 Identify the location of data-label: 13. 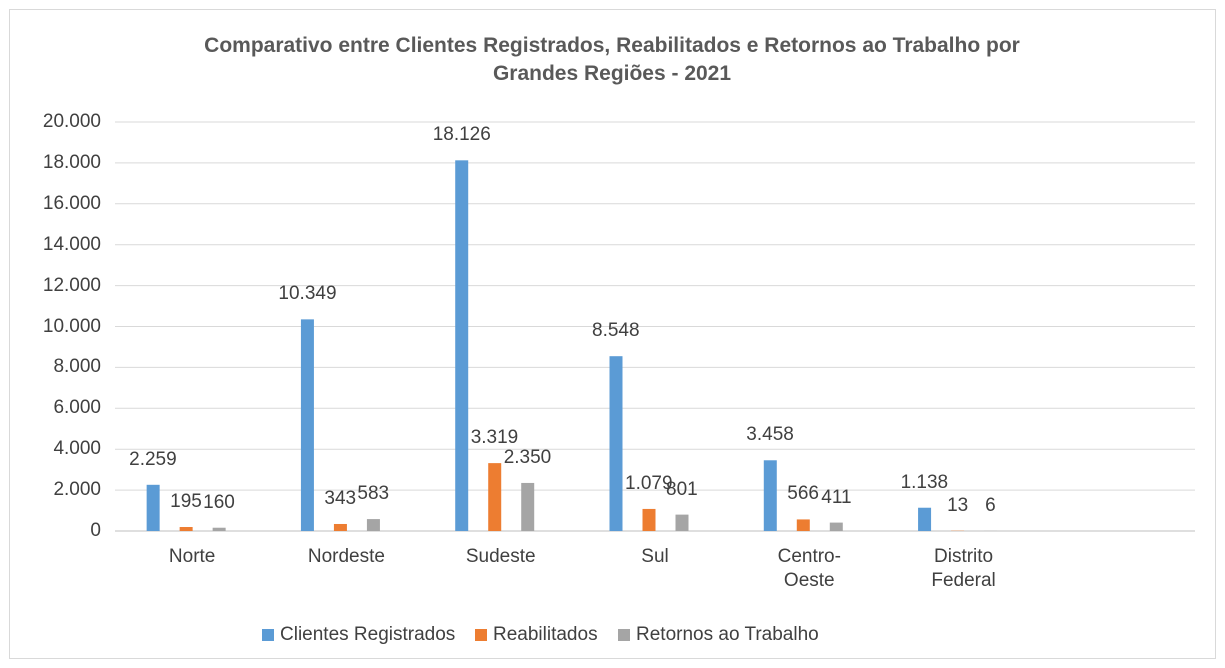
(958, 505).